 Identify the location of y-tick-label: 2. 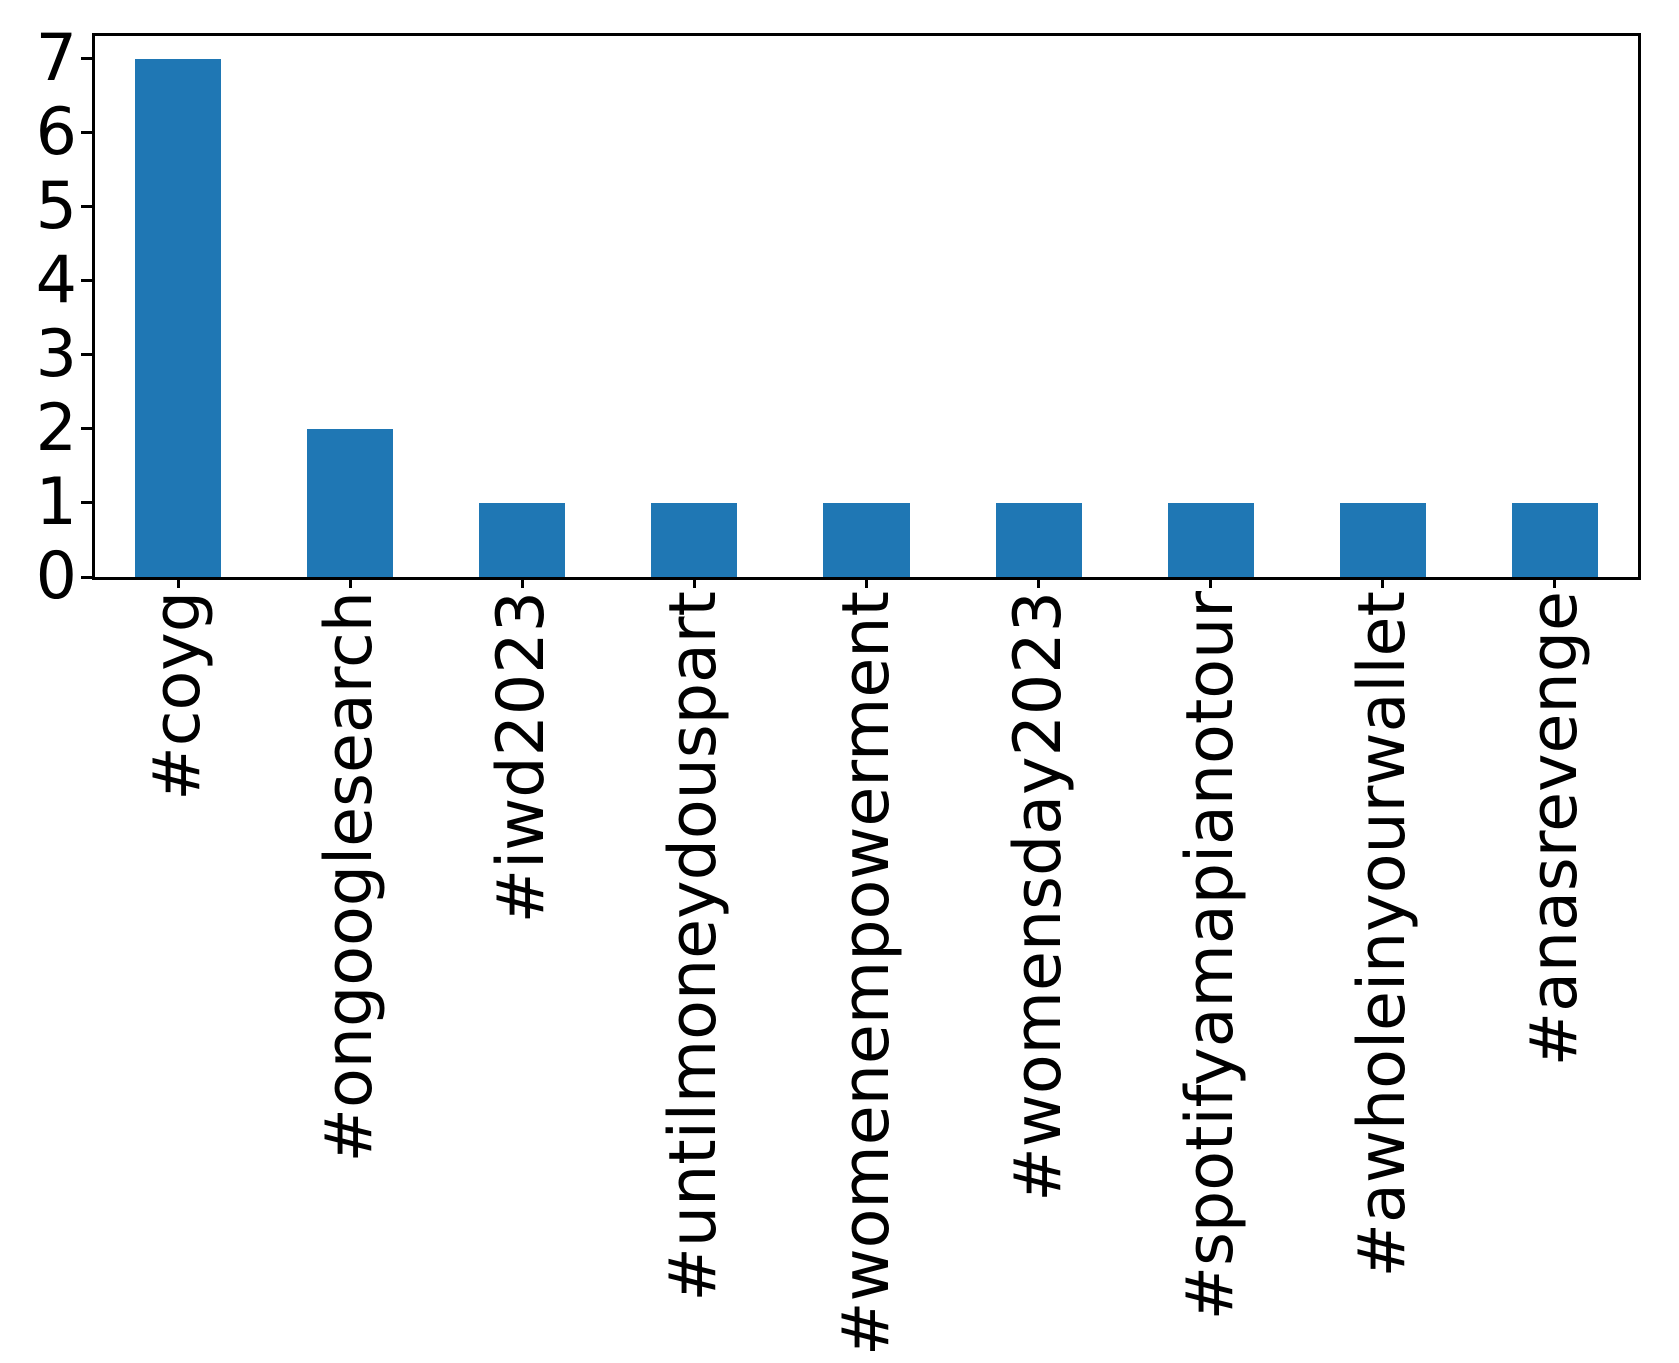
(56, 428).